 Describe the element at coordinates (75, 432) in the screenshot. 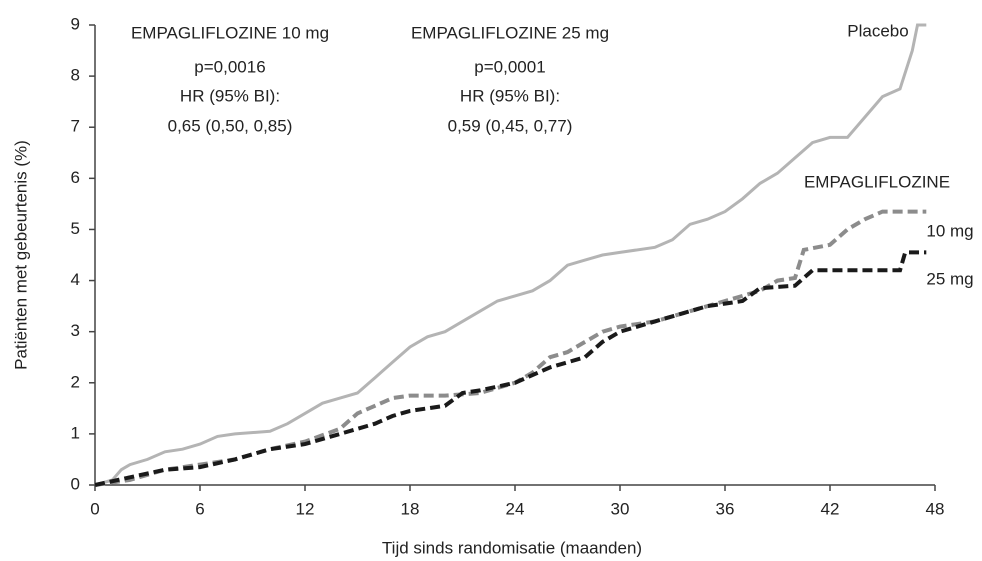

I see `y-tick-label: 1` at that location.